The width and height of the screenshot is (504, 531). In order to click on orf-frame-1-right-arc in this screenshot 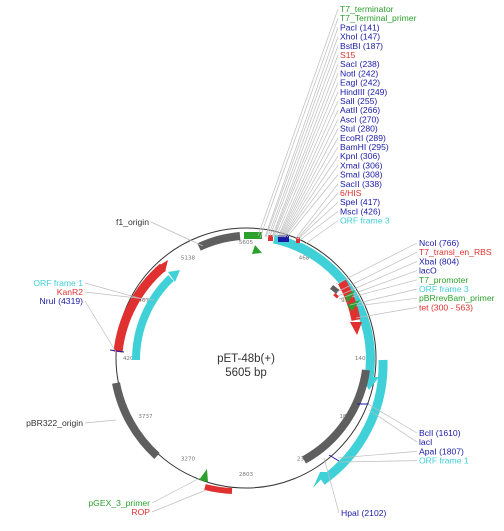, I will do `click(353, 422)`.